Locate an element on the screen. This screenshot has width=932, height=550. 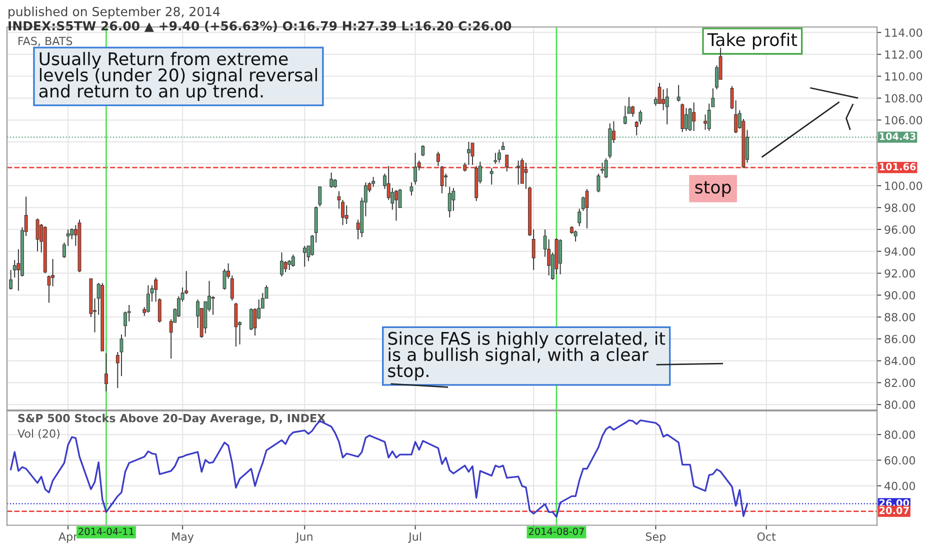
annotation: Since FAS is highly correlated, it is a bullish signal, with a clear stop. is located at coordinates (527, 356).